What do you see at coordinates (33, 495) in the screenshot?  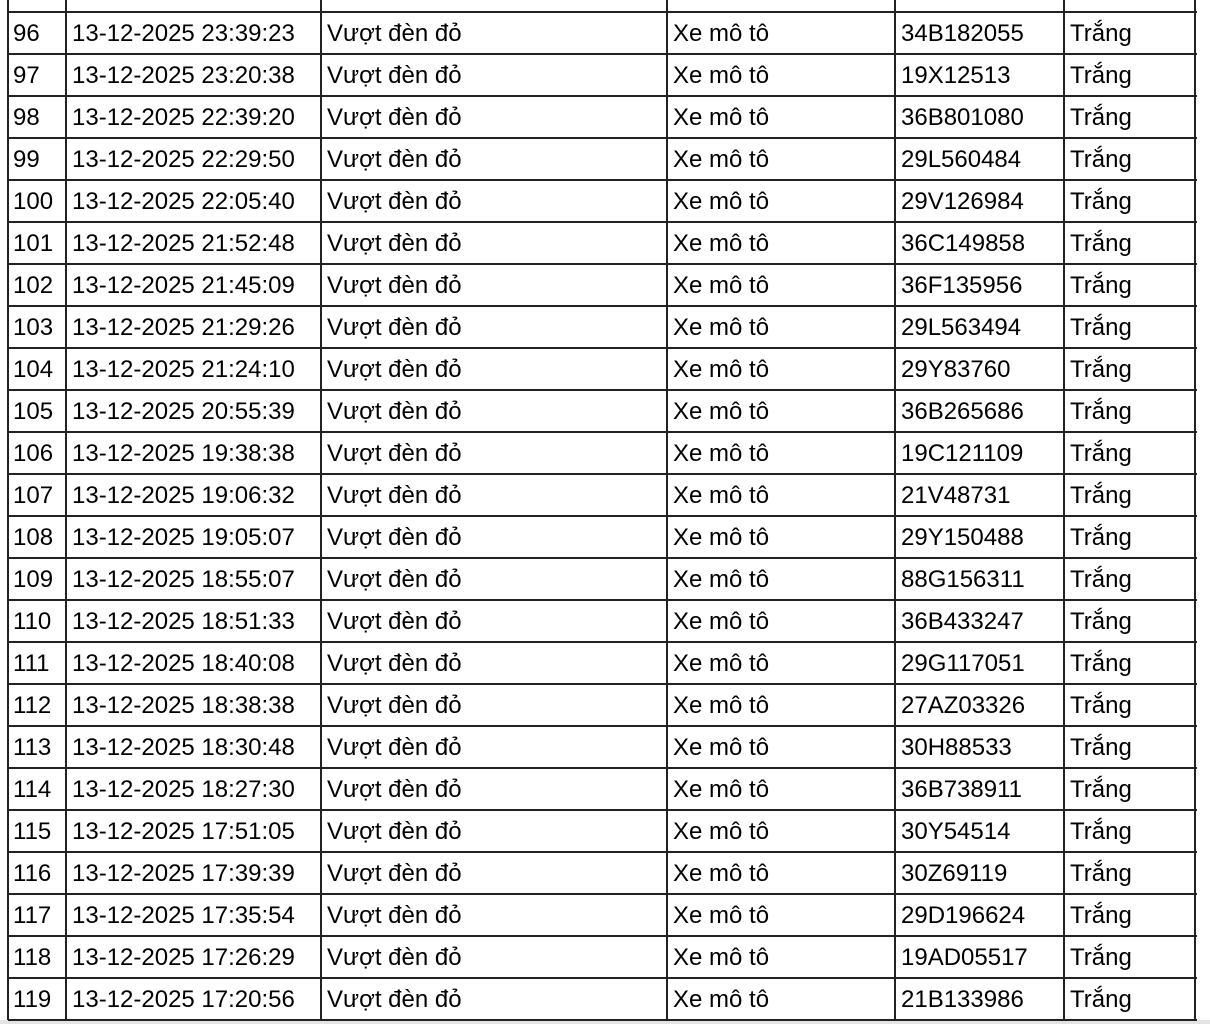 I see `row-number: 107` at bounding box center [33, 495].